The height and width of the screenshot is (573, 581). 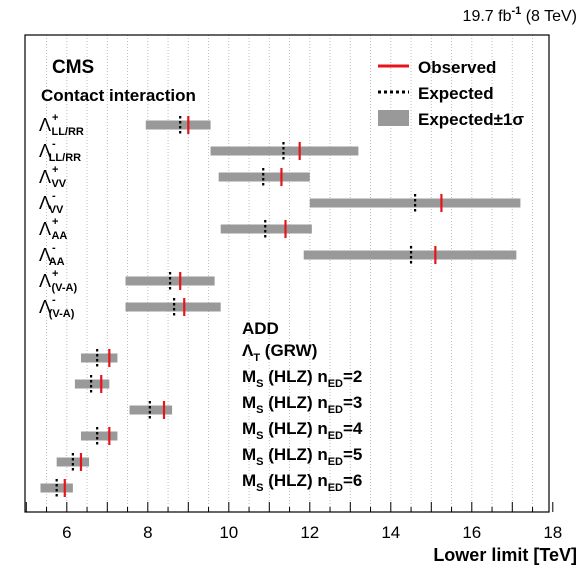 I want to click on x-tick-label: 16, so click(x=471, y=532).